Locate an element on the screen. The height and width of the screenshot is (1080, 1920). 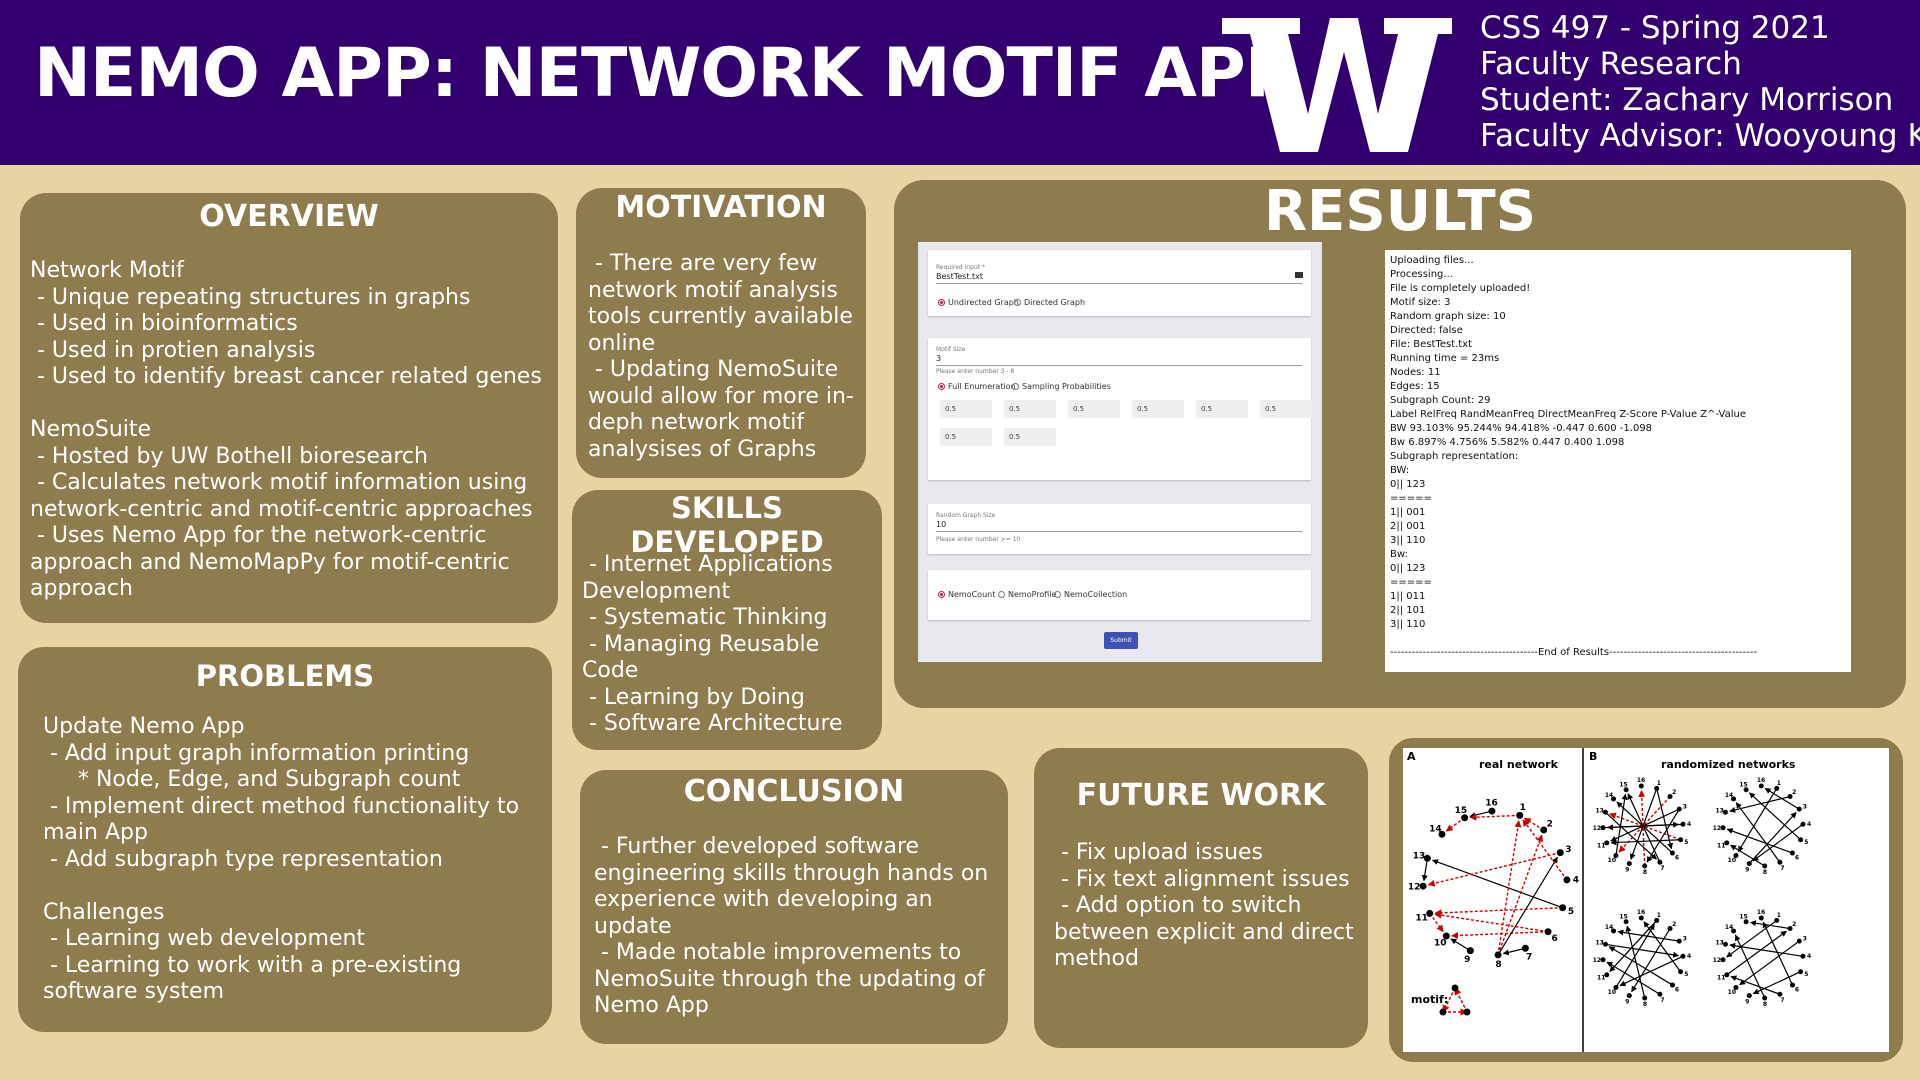
random-network-3-node-label: 14 is located at coordinates (1609, 927).